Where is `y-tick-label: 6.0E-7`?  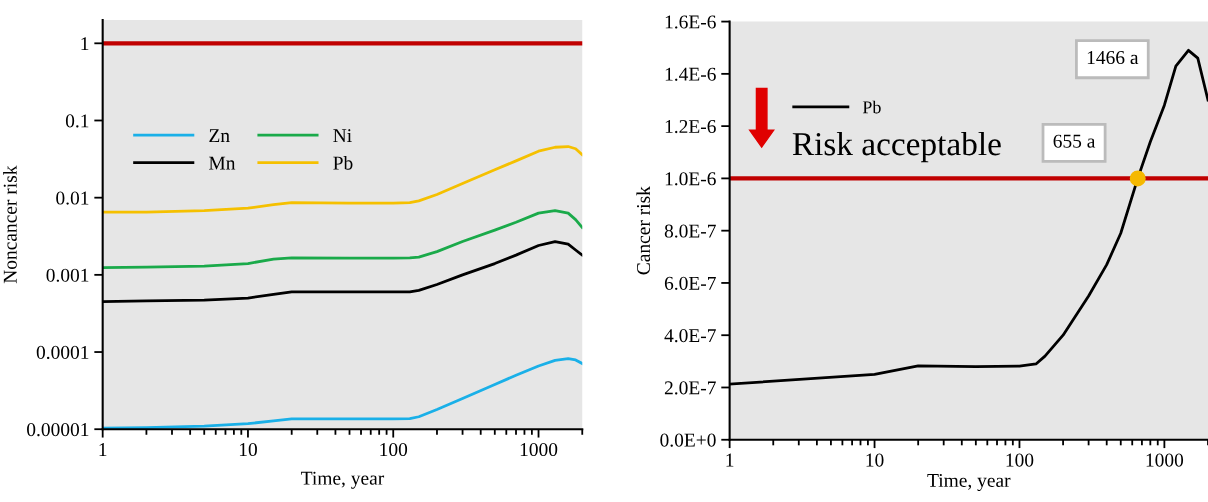
y-tick-label: 6.0E-7 is located at coordinates (690, 283).